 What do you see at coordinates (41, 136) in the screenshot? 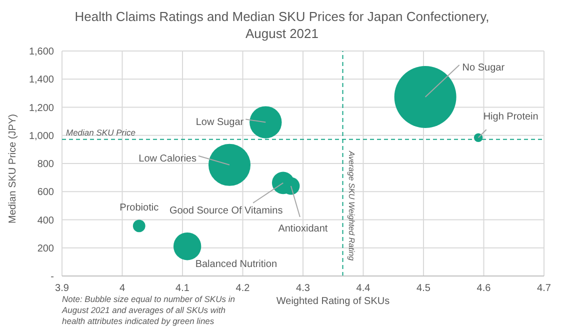
I see `y-tick-label: 1,000` at bounding box center [41, 136].